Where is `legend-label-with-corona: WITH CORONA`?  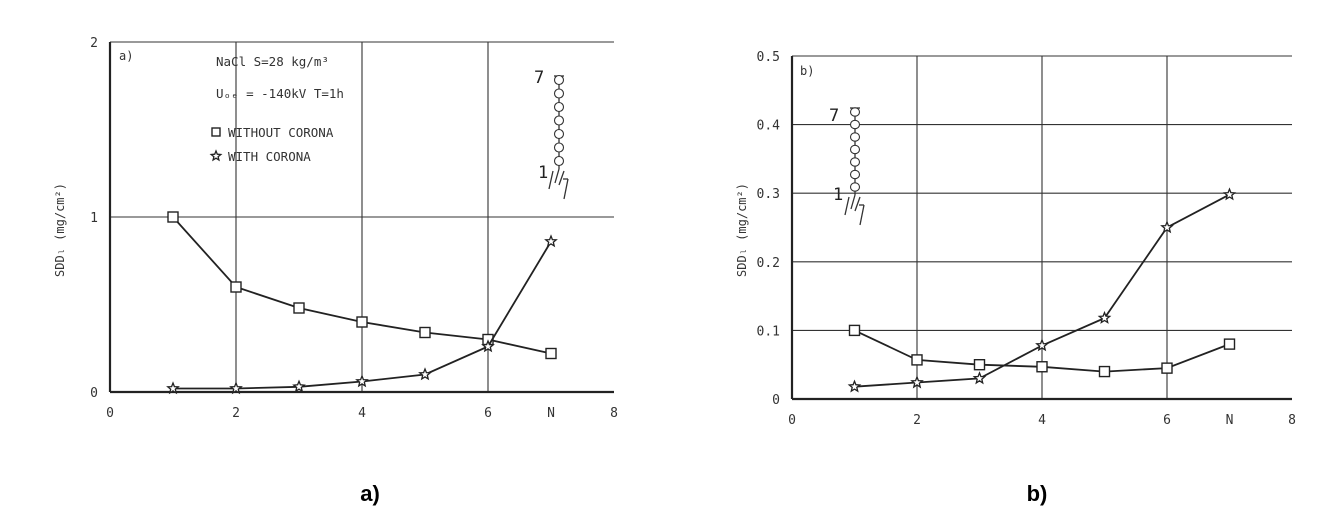 legend-label-with-corona: WITH CORONA is located at coordinates (269, 156).